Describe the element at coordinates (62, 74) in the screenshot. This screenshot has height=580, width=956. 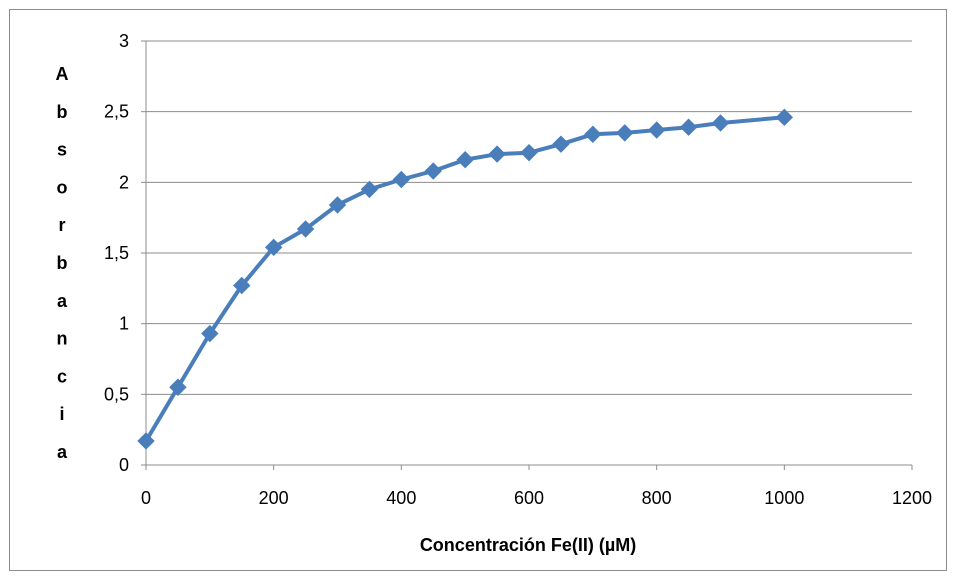
I see `y-axis-label-char-0: A` at that location.